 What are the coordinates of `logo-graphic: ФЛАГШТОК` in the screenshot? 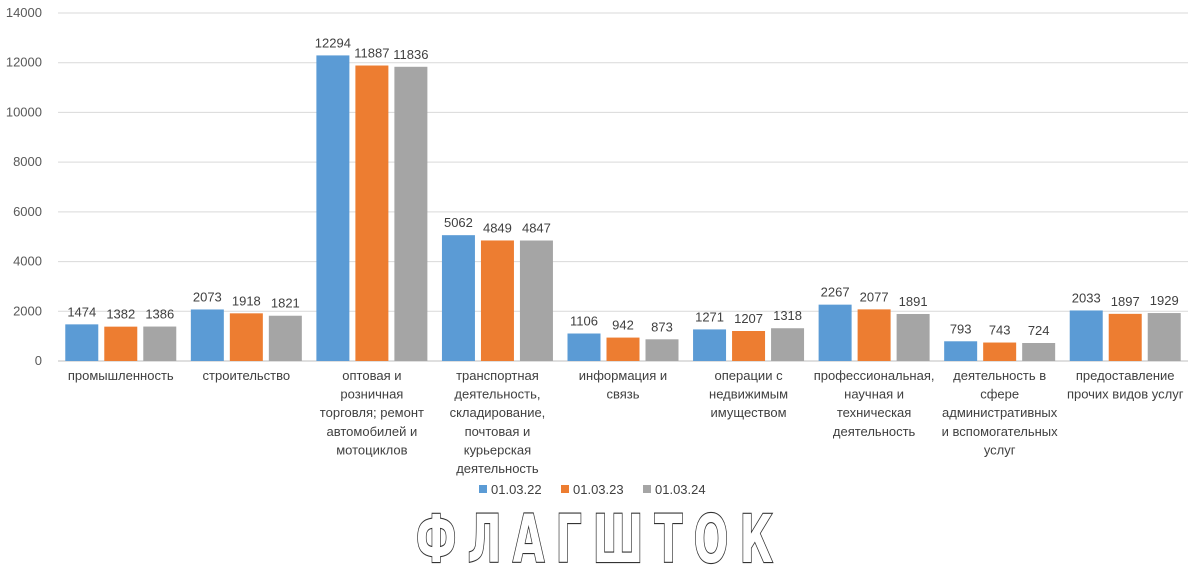 It's located at (599, 539).